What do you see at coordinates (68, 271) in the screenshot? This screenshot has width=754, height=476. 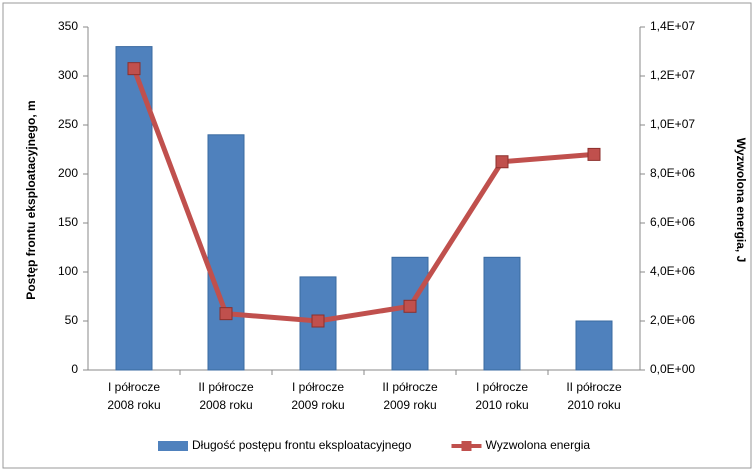 I see `y-tick-label: 100` at bounding box center [68, 271].